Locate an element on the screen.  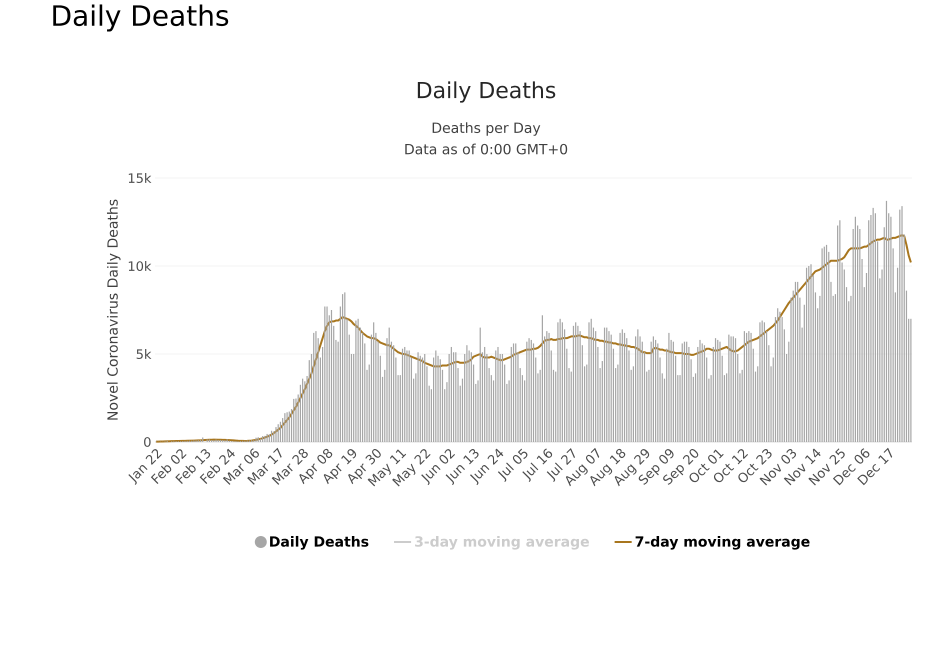
text: Daily Deaths is located at coordinates (140, 18).